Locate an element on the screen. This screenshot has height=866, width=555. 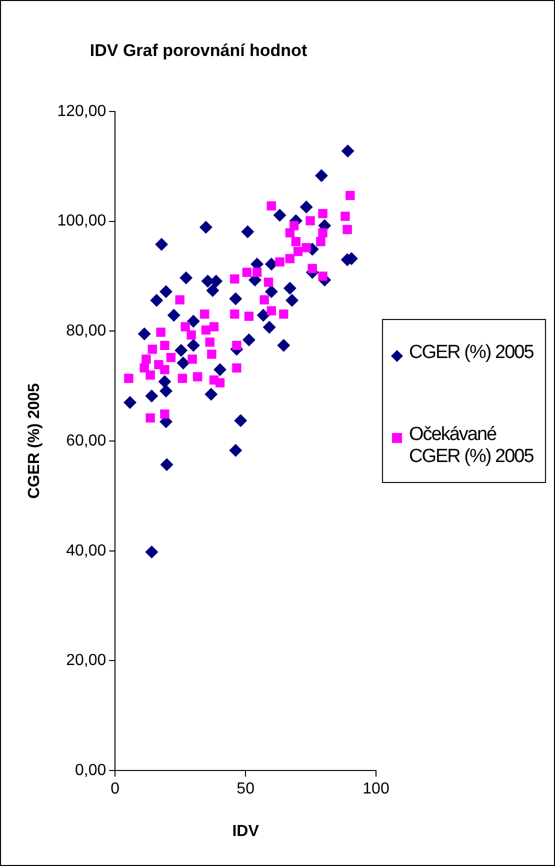
y-tick-label: 120,00 is located at coordinates (81, 111).